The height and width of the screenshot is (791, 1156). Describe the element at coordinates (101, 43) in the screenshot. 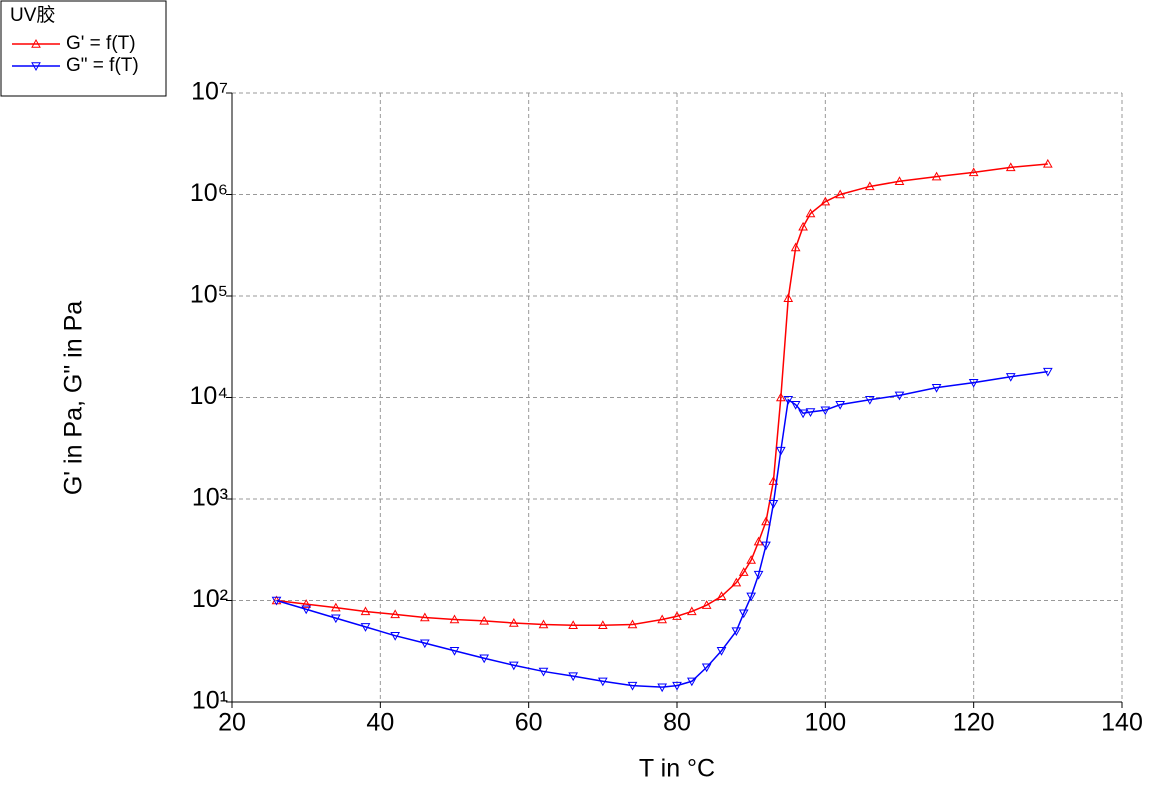

I see `legend-label: G' = f(T)` at that location.